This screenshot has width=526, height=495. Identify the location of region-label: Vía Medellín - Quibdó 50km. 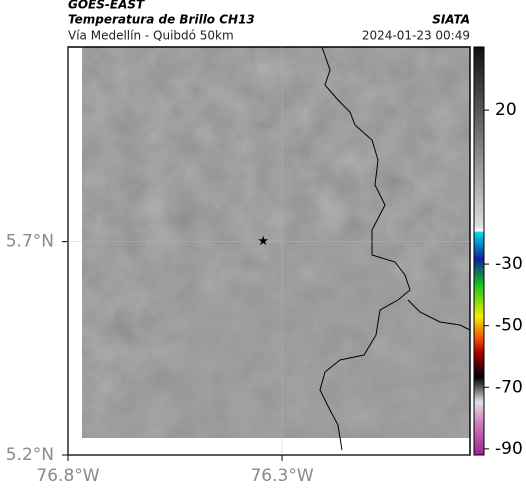
(151, 36).